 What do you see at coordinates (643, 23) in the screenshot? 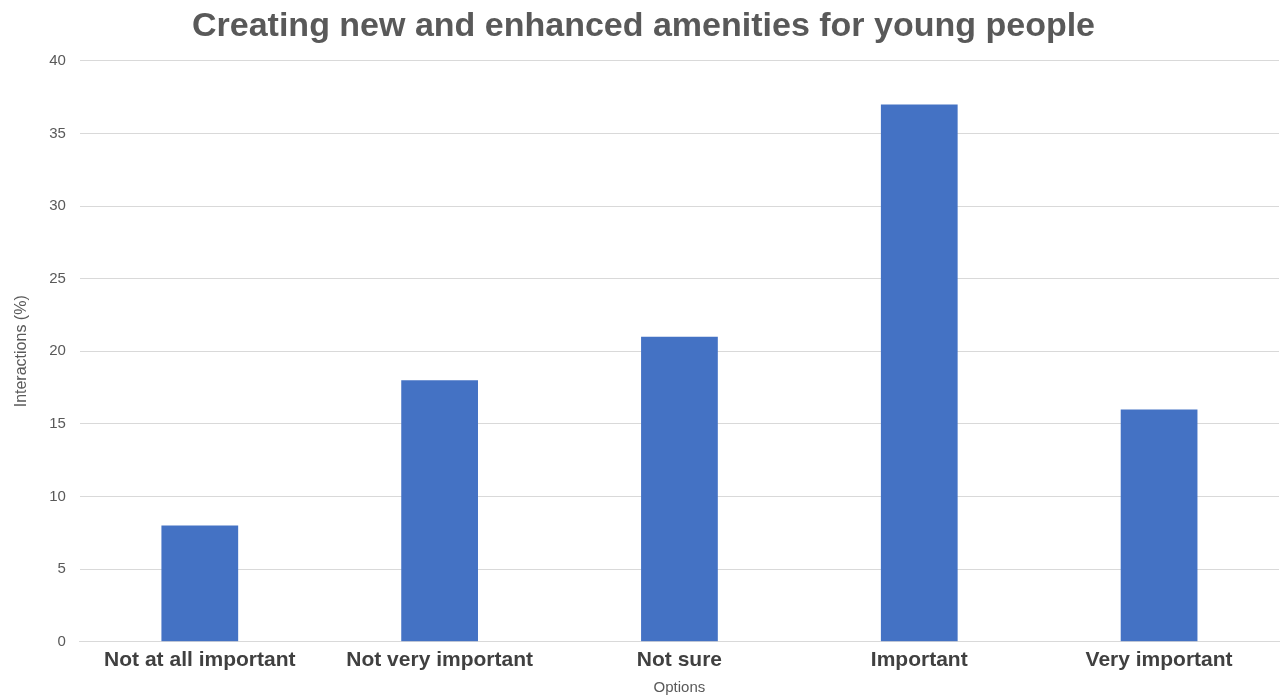
I see `chart-title: Creating new and enhanced amenities for young people` at bounding box center [643, 23].